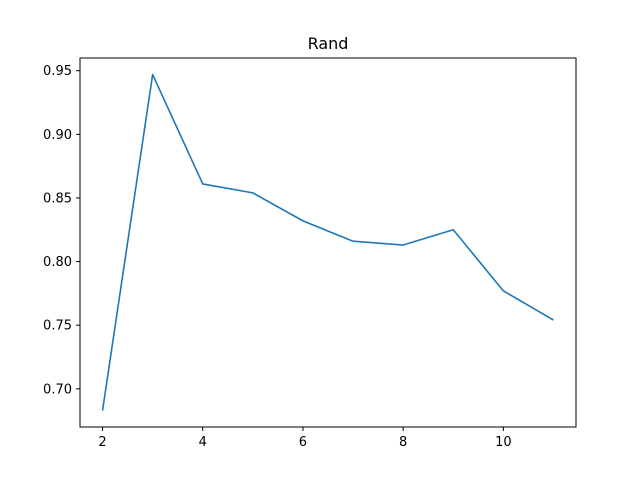 The width and height of the screenshot is (640, 480). I want to click on x-tick-label: 6, so click(303, 442).